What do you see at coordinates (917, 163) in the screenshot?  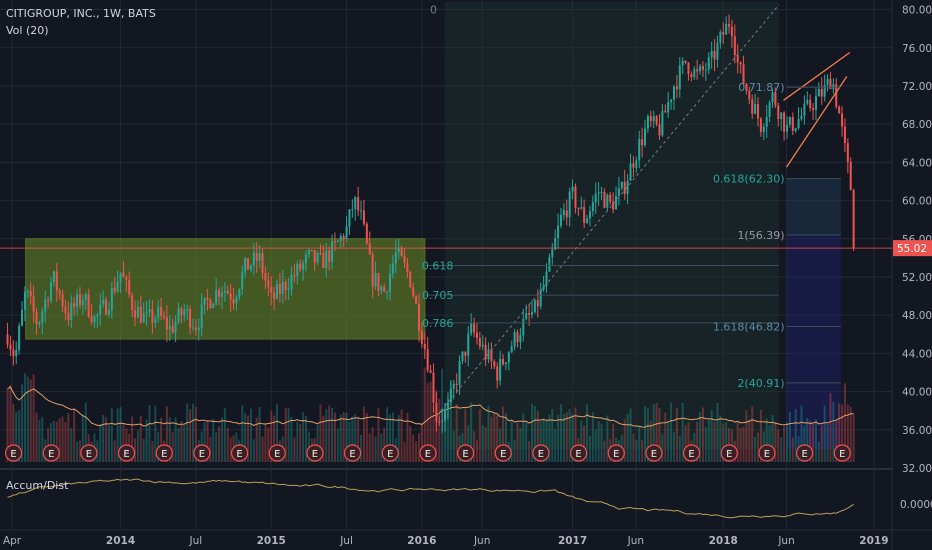 I see `price-tick-label: 64.00` at bounding box center [917, 163].